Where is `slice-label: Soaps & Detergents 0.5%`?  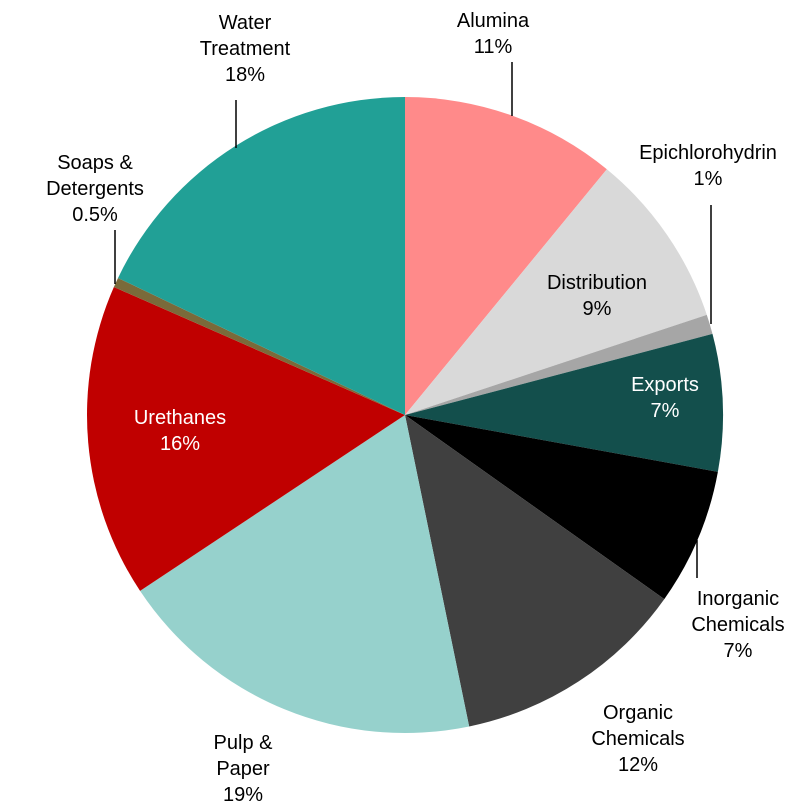 slice-label: Soaps & Detergents 0.5% is located at coordinates (95, 189).